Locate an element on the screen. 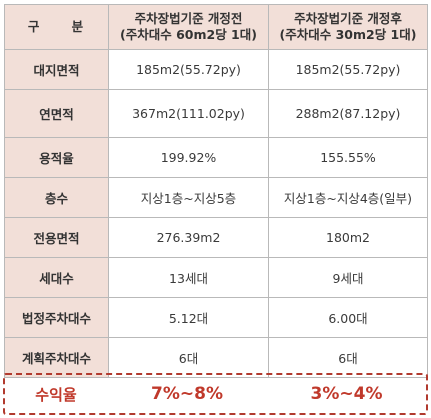 The image size is (431, 418). table-row: 용적율 199.92% 155.55% is located at coordinates (216, 157).